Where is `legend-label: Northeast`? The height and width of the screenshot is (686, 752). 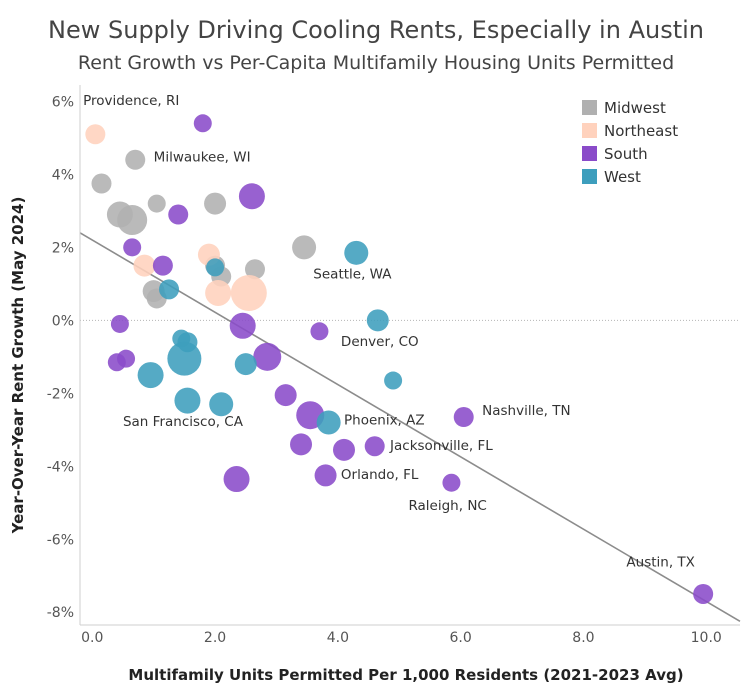 legend-label: Northeast is located at coordinates (641, 131).